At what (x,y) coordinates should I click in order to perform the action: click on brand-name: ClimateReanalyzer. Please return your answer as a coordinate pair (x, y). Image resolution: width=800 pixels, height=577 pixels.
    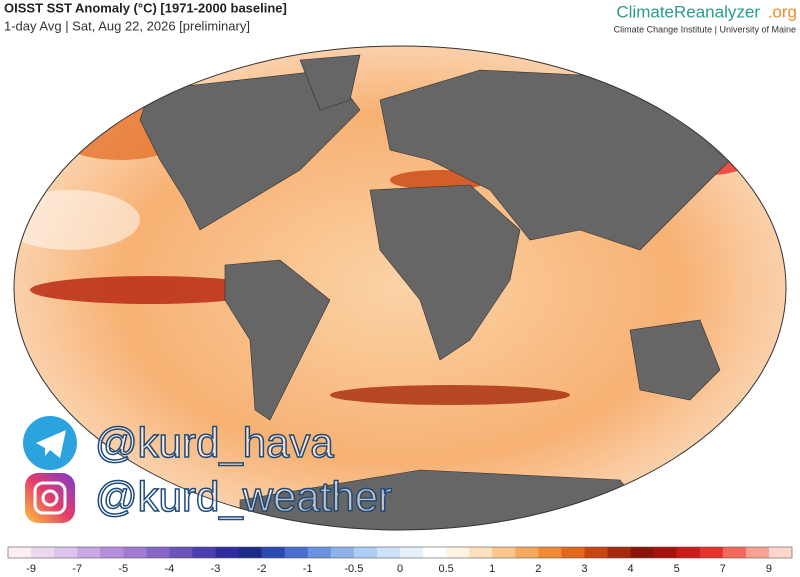
    Looking at the image, I should click on (688, 11).